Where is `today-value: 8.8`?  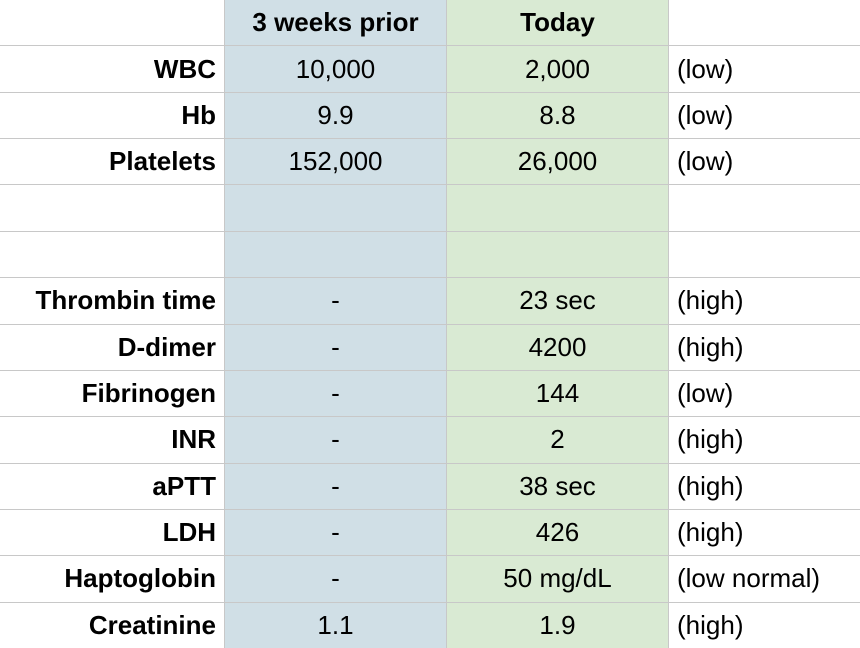
today-value: 8.8 is located at coordinates (557, 115).